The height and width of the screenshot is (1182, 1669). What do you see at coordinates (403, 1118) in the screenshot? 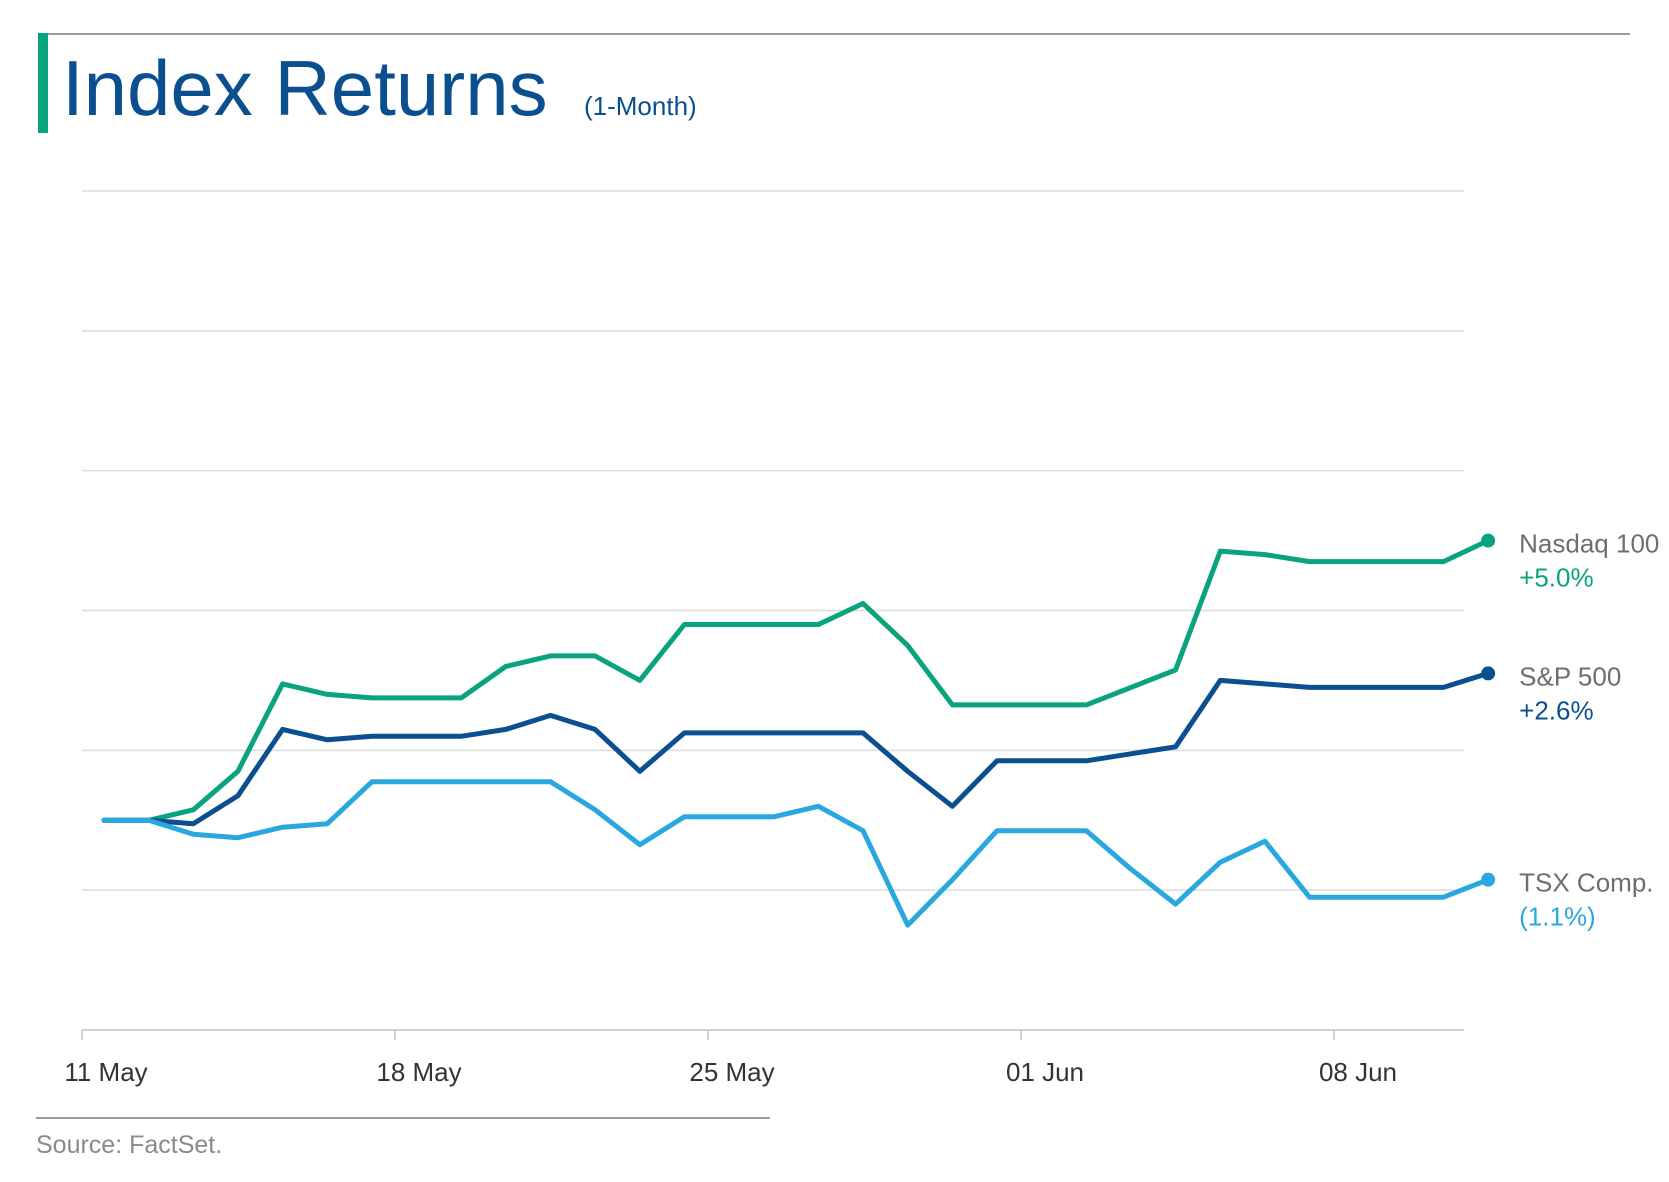
I see `source-rule` at bounding box center [403, 1118].